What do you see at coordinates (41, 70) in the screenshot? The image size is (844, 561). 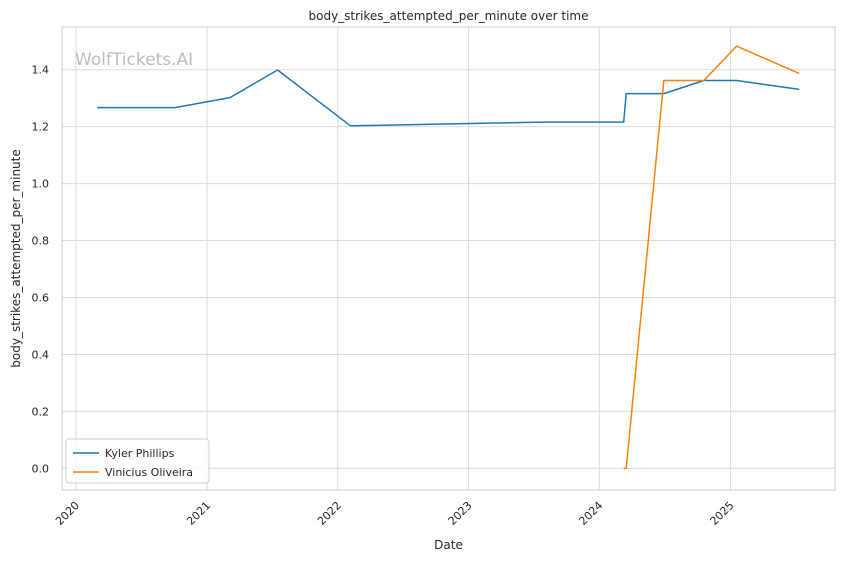 I see `y-tick-label: 1.4` at bounding box center [41, 70].